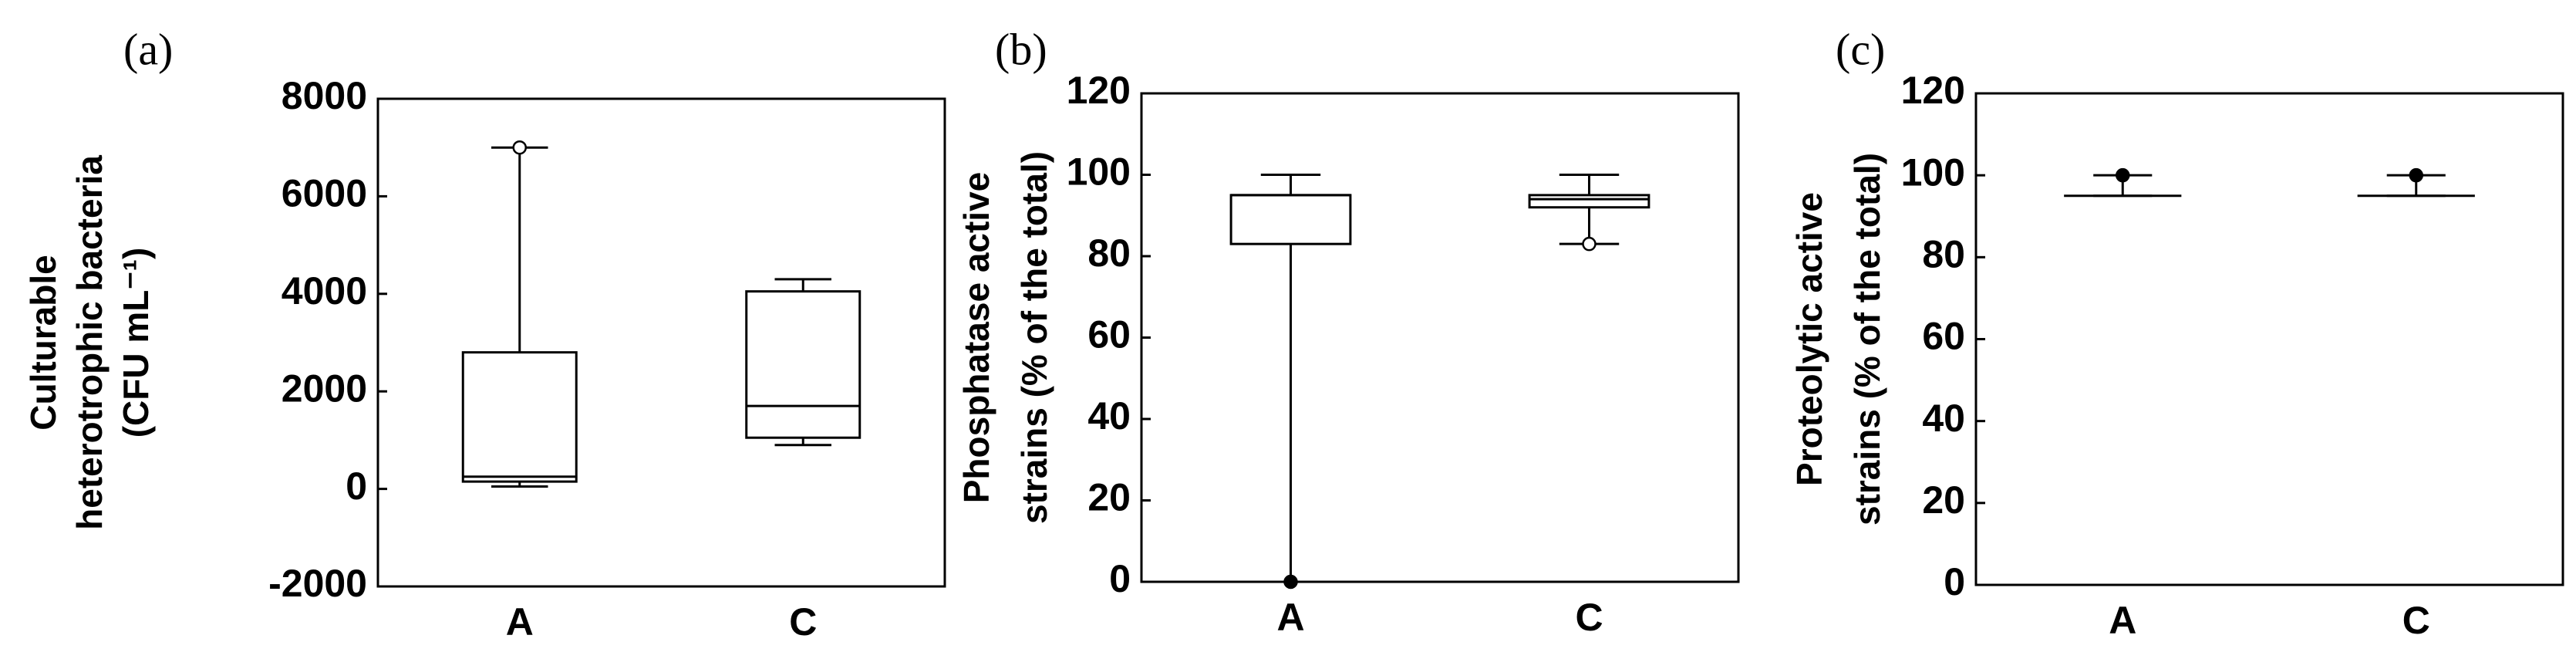 This screenshot has width=2576, height=669. I want to click on y-axis-label: Phosphatase active, so click(976, 338).